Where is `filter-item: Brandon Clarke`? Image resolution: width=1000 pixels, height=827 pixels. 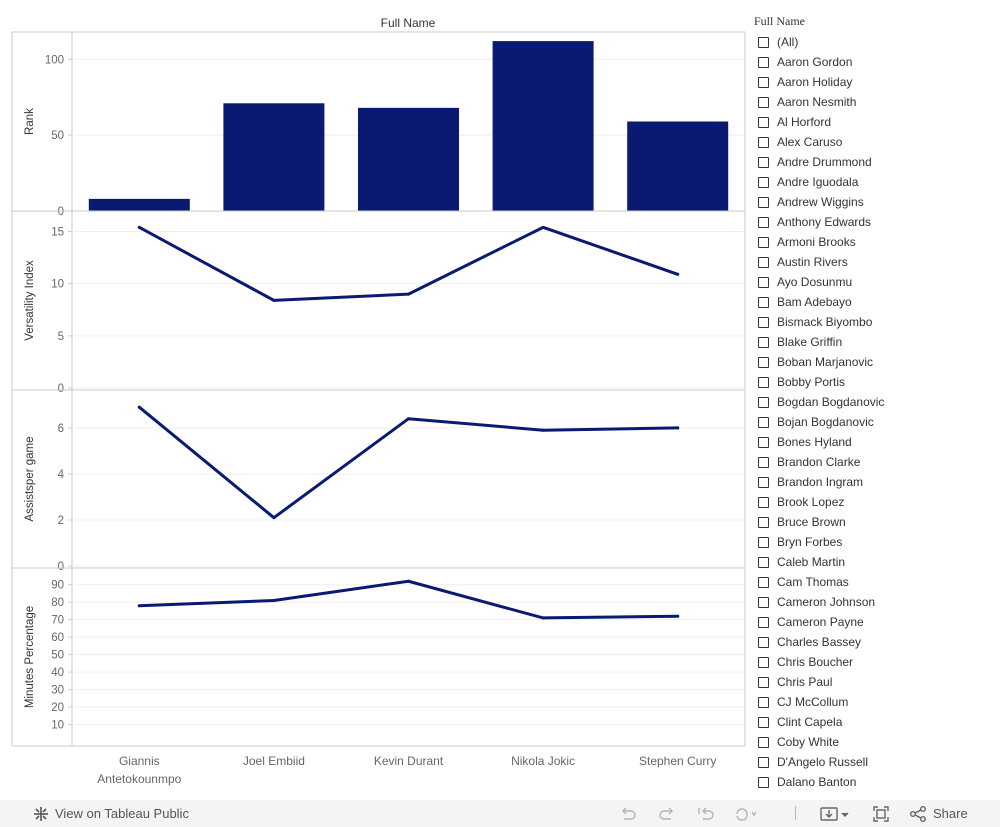 filter-item: Brandon Clarke is located at coordinates (873, 462).